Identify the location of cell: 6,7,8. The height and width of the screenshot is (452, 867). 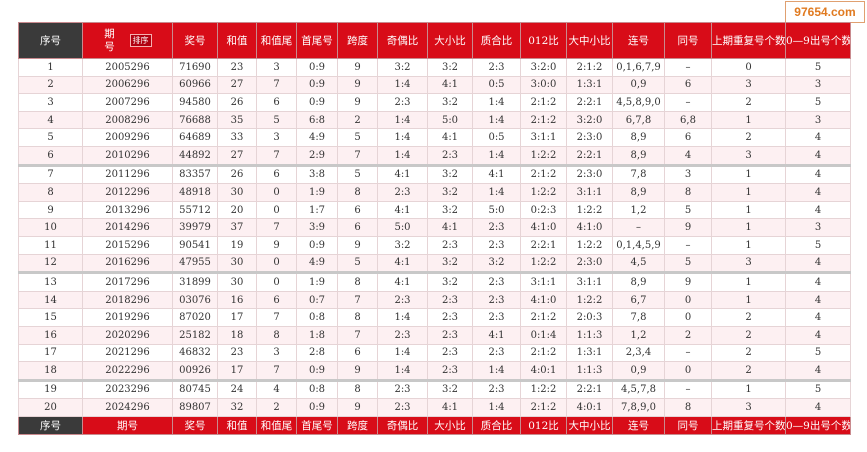
(638, 120).